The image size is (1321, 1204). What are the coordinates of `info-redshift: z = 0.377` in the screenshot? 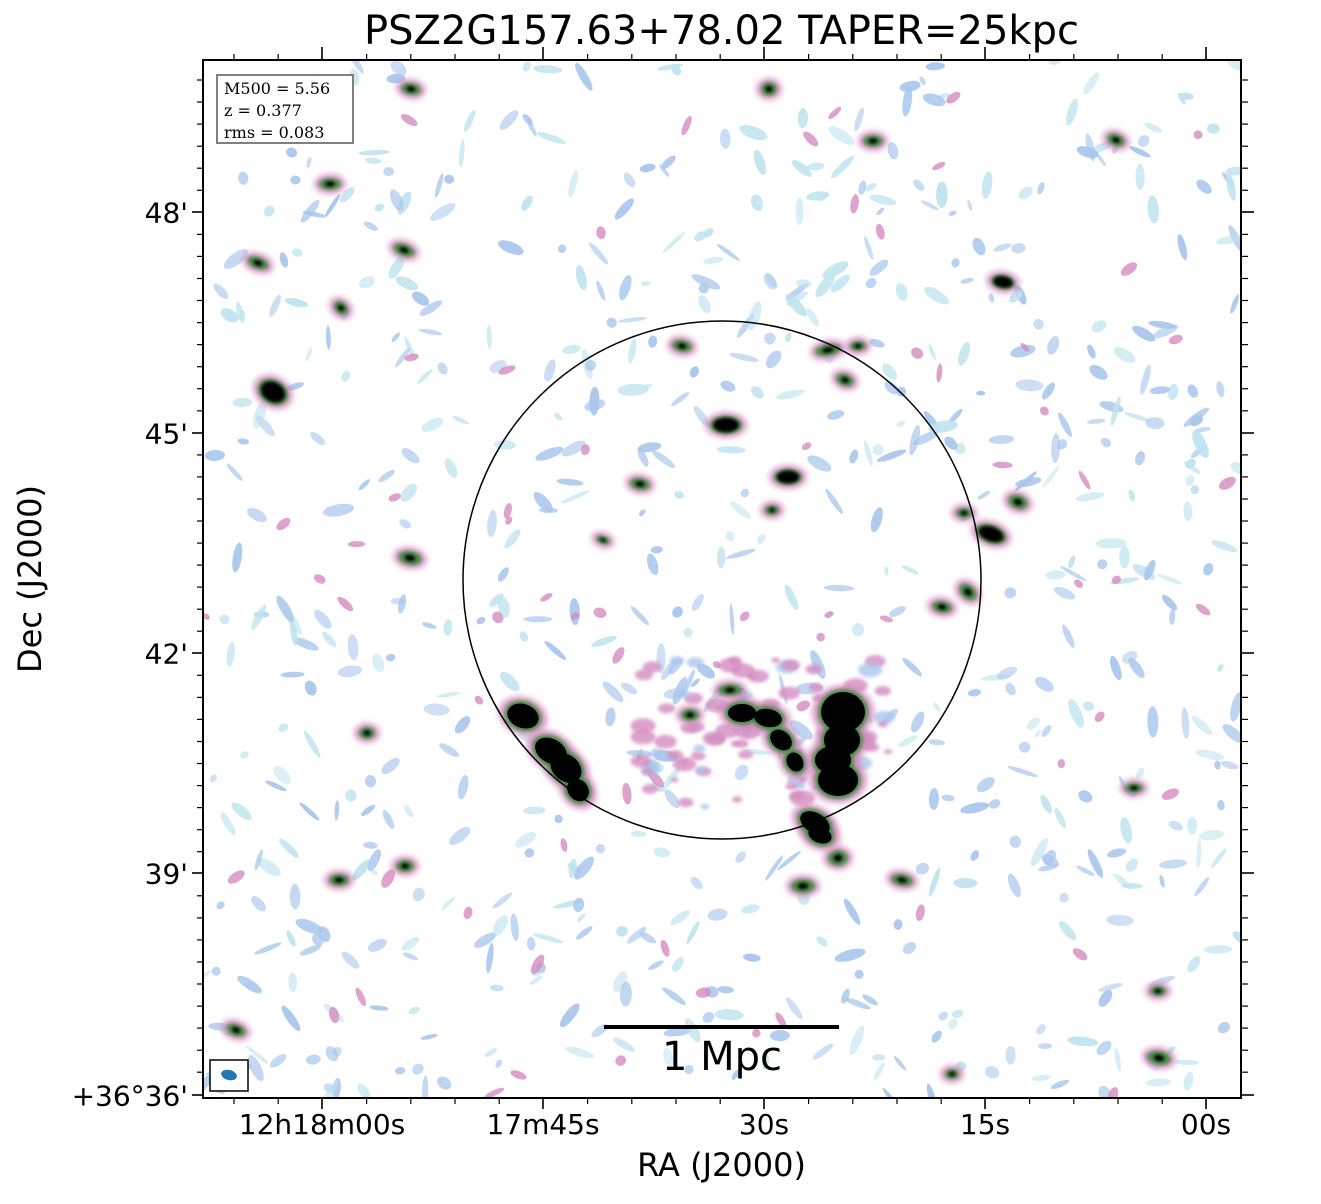 It's located at (263, 110).